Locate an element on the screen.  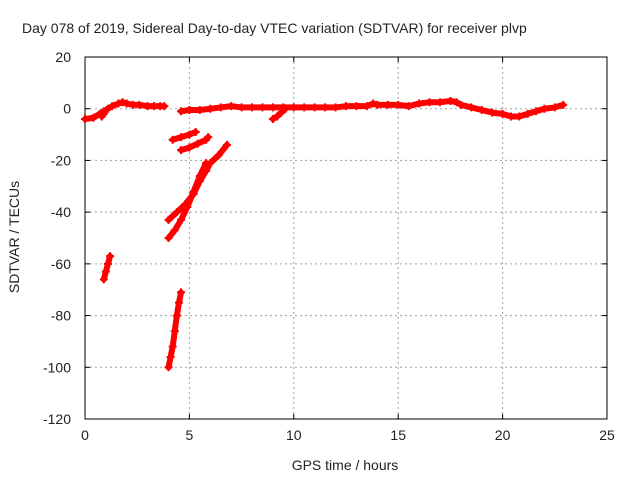
x-tick-label: 10 is located at coordinates (294, 435).